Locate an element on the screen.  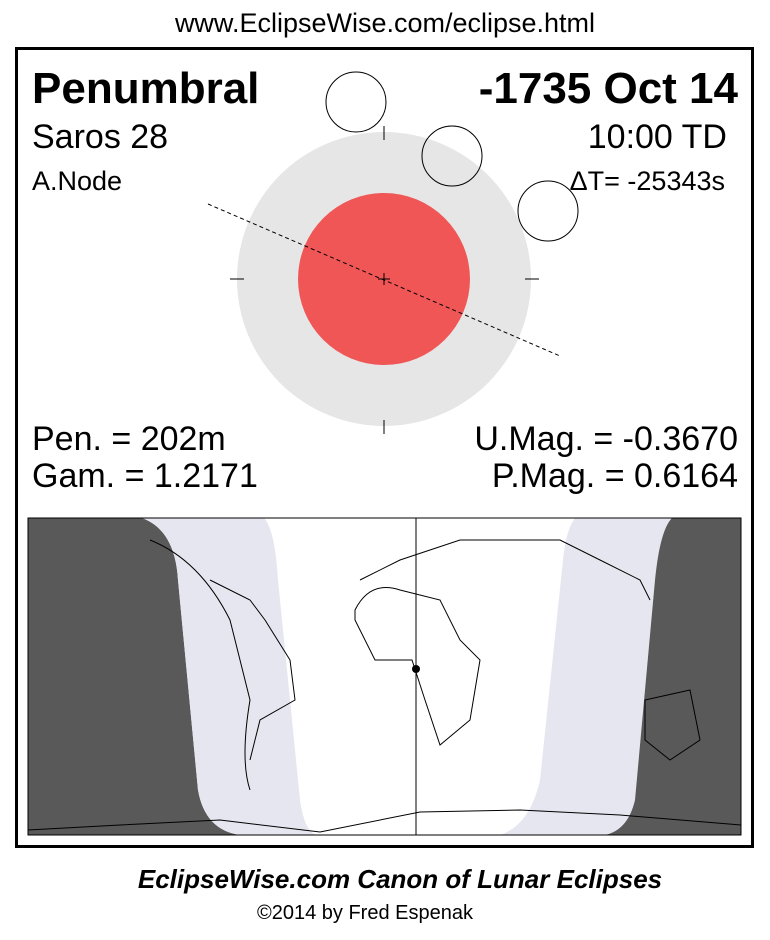
node: A.Node is located at coordinates (77, 181).